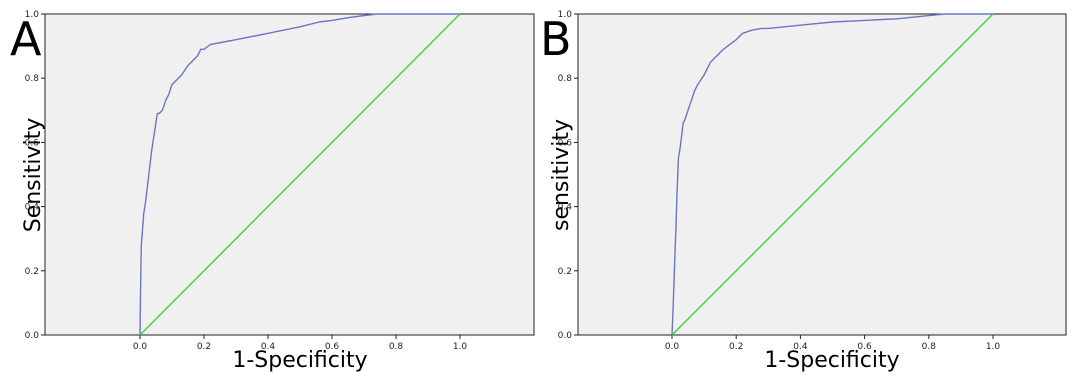  I want to click on y-axis-label: Sensitivity, so click(33, 175).